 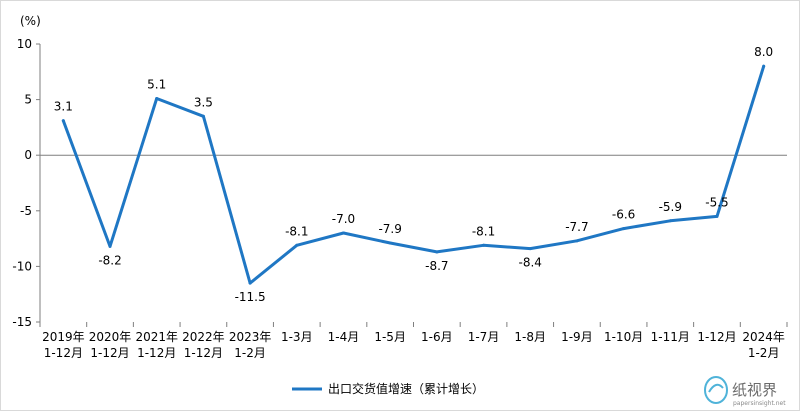 What do you see at coordinates (343, 219) in the screenshot?
I see `data-label: -7.0` at bounding box center [343, 219].